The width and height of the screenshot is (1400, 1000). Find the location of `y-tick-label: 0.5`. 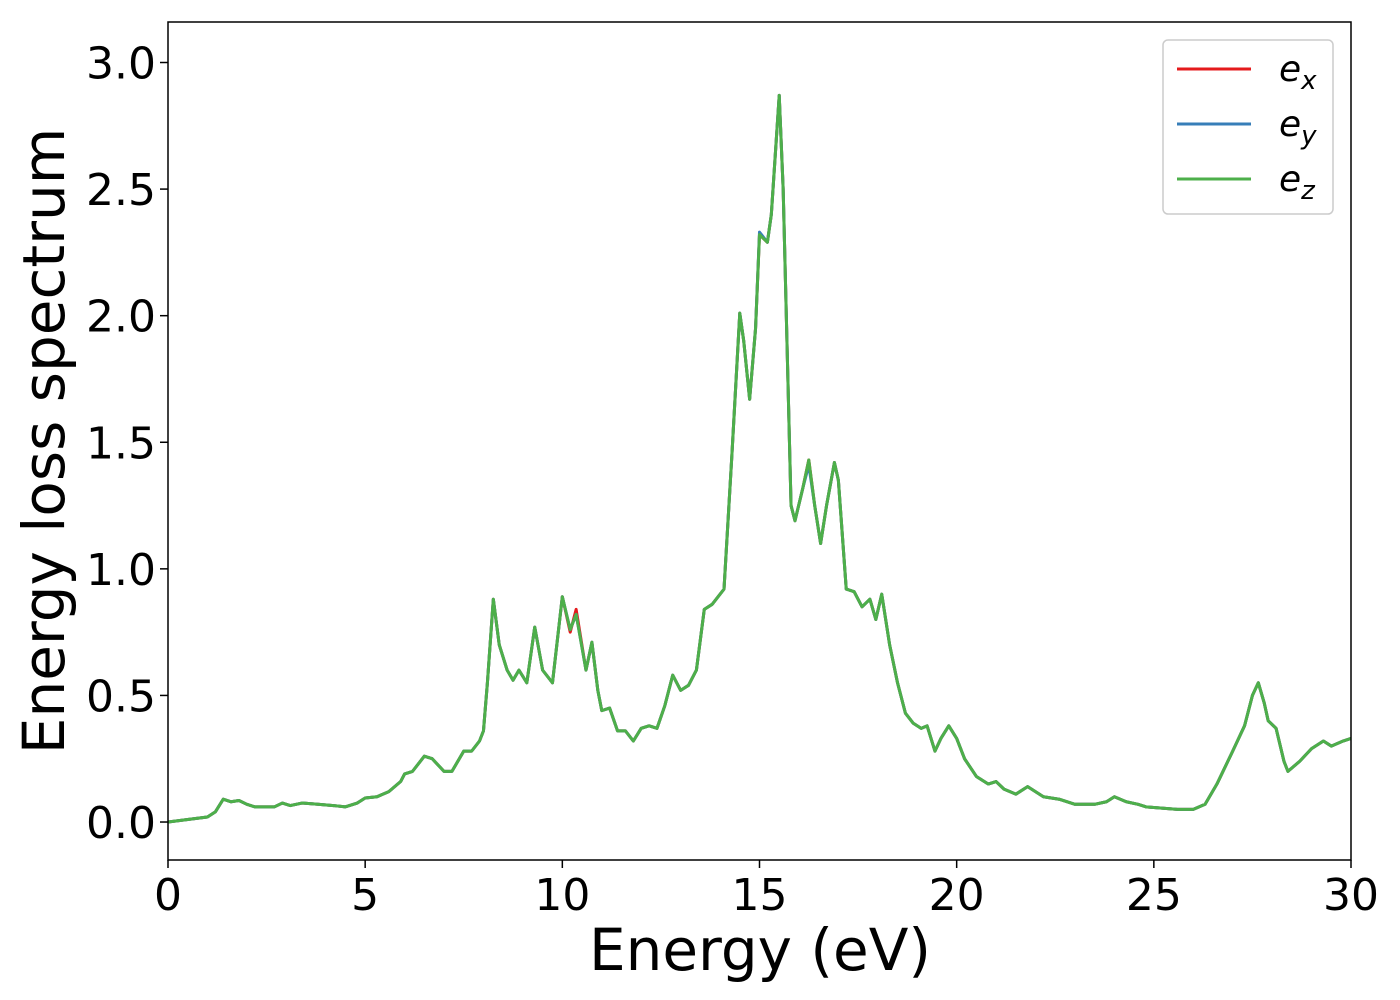

y-tick-label: 0.5 is located at coordinates (121, 696).